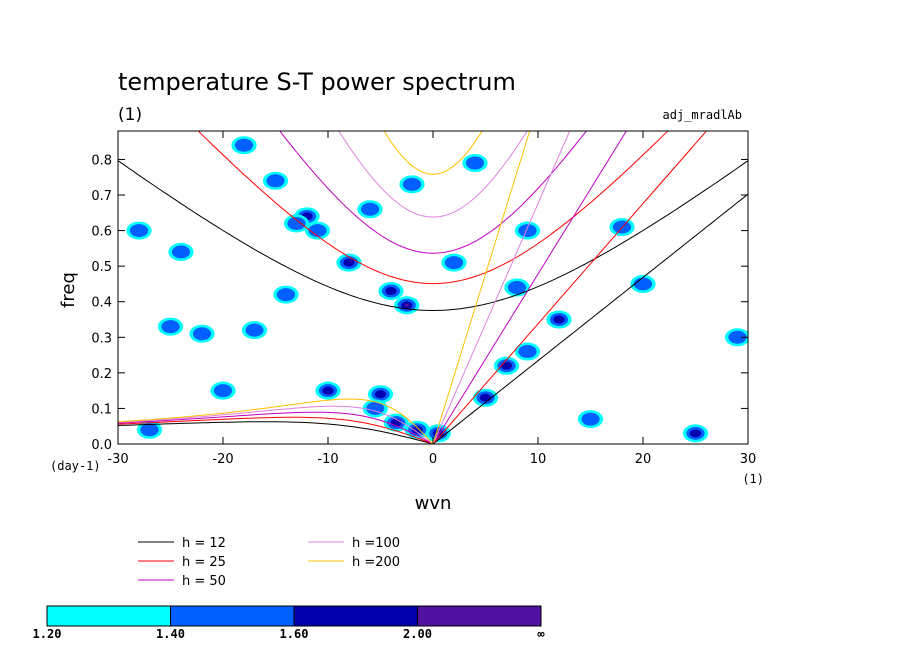 This screenshot has height=654, width=904. Describe the element at coordinates (101, 267) in the screenshot. I see `y-tick-label-5: 0.5` at that location.